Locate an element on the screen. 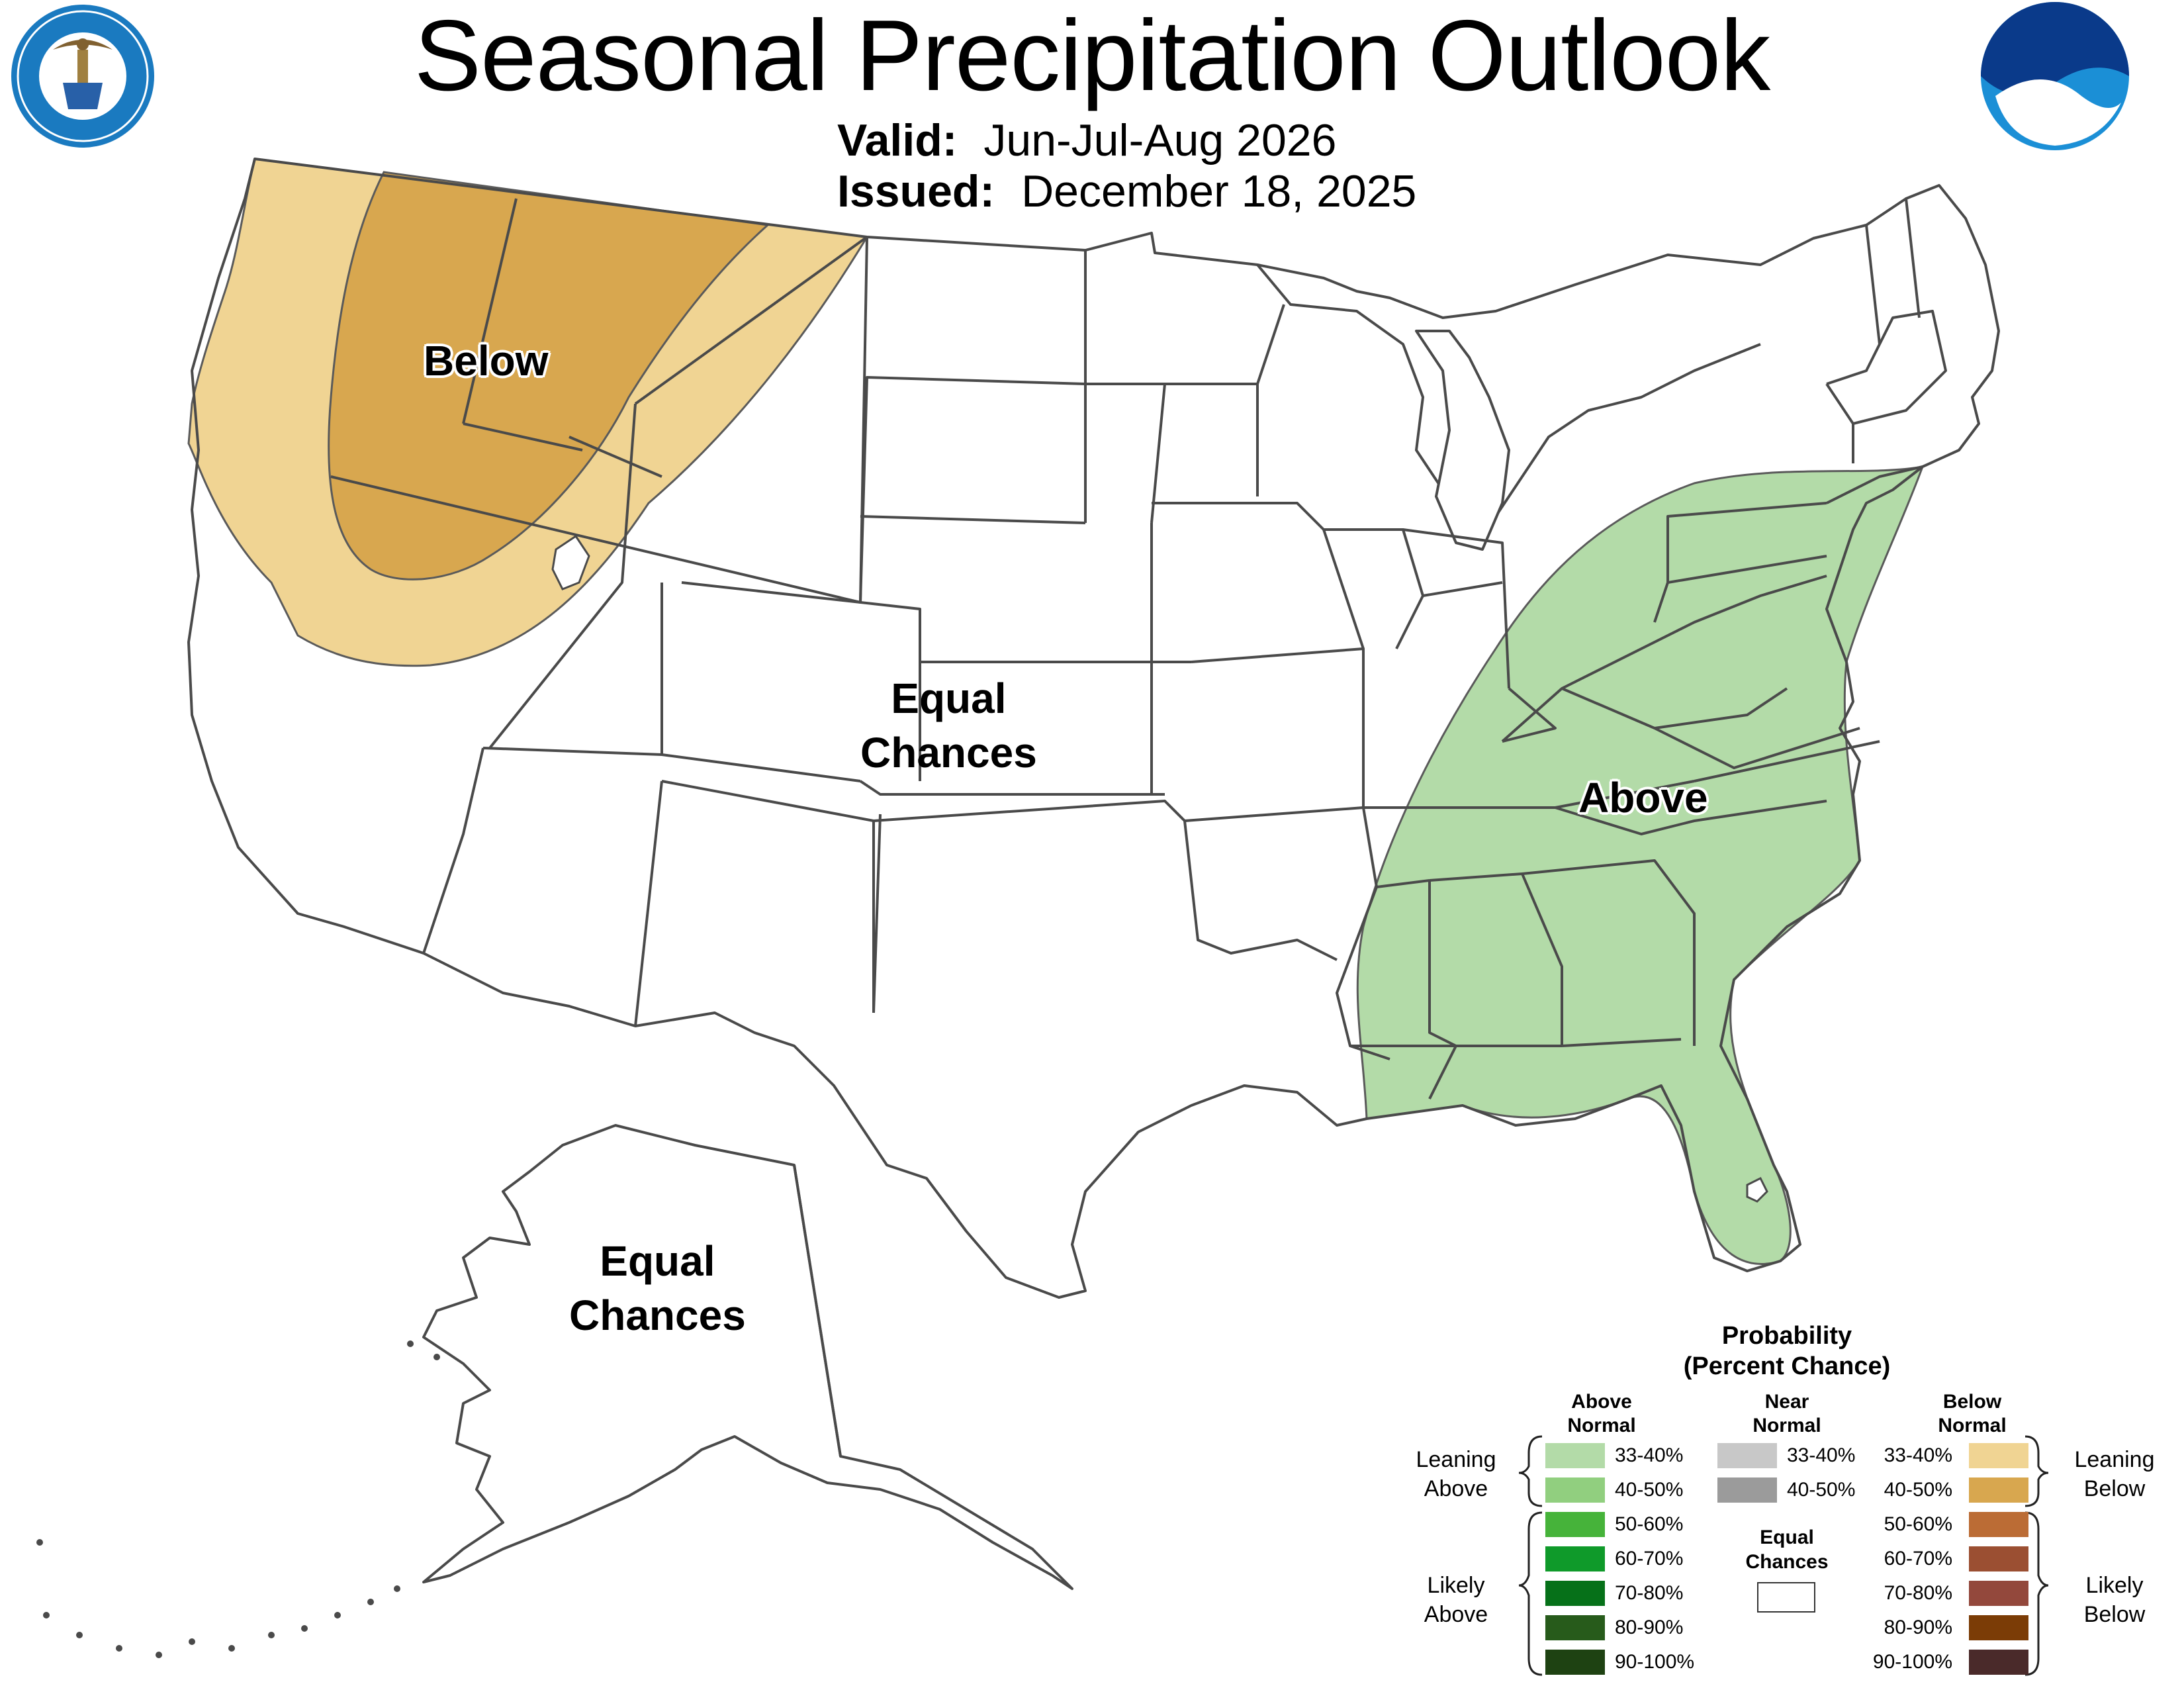 The height and width of the screenshot is (1688, 2184). below-normal-swatch-label: 70-80% is located at coordinates (1918, 1593).